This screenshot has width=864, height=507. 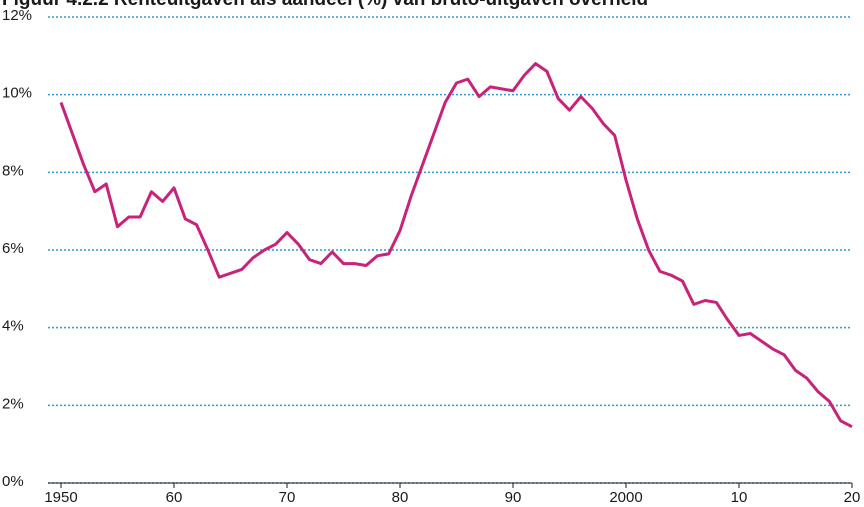 What do you see at coordinates (13, 403) in the screenshot?
I see `y-tick-label: 2%` at bounding box center [13, 403].